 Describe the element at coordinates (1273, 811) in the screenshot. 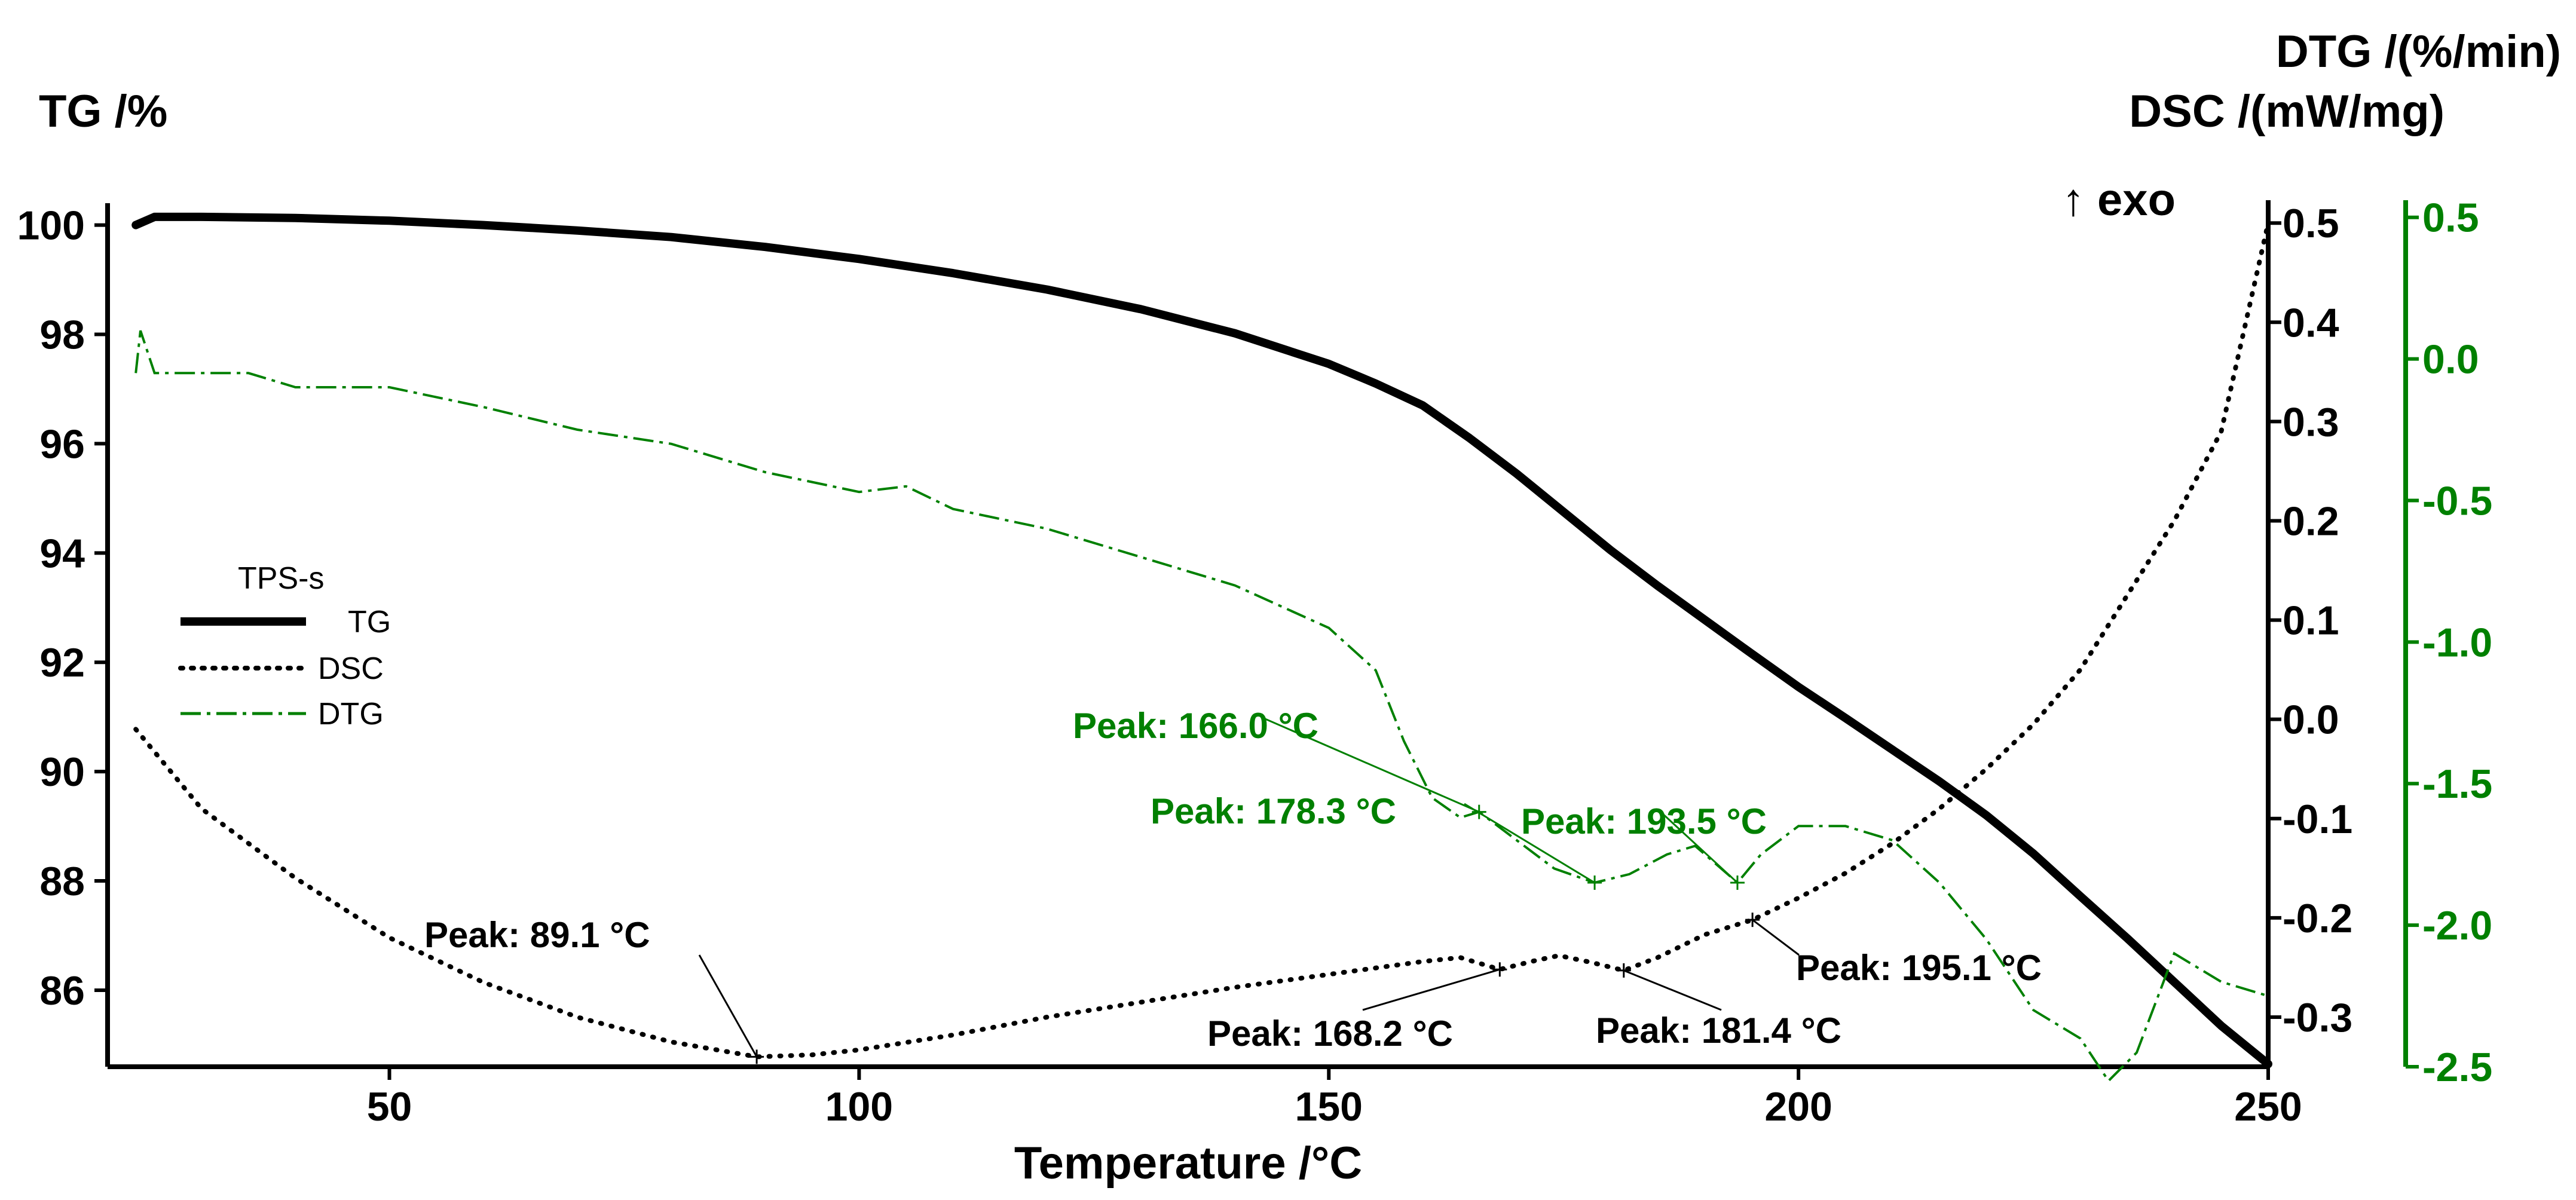

I see `peak-label: Peak: 178.3 °C` at that location.